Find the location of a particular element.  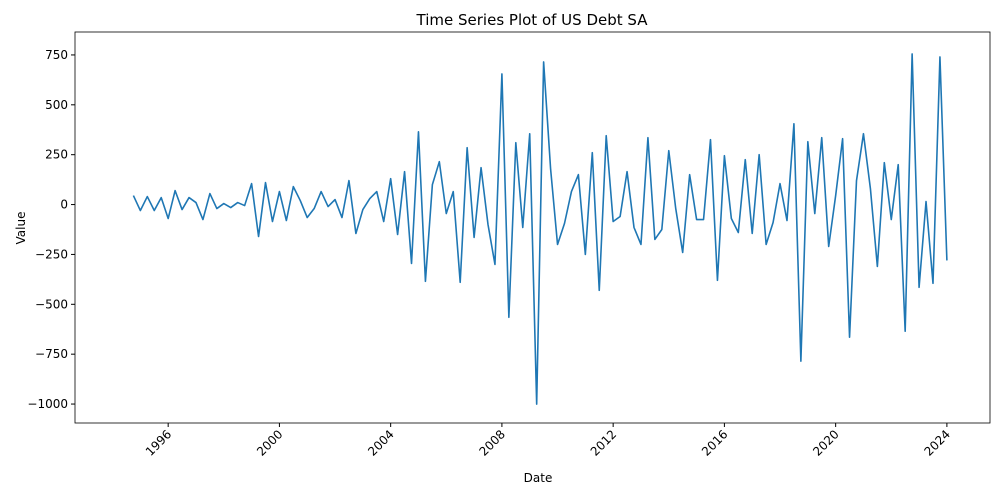

y-tick-label: 750 is located at coordinates (56, 55).